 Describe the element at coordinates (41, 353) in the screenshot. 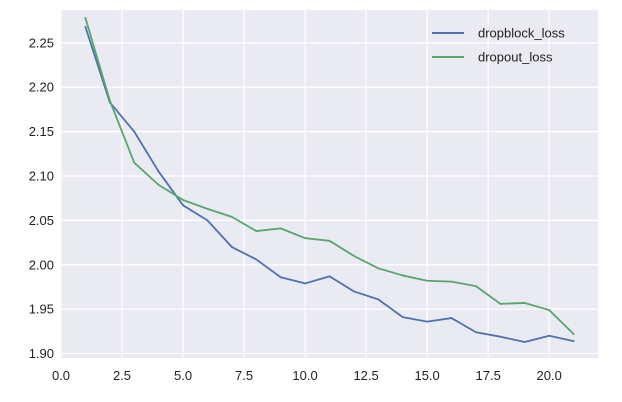

I see `y-tick-label: 1.90` at that location.